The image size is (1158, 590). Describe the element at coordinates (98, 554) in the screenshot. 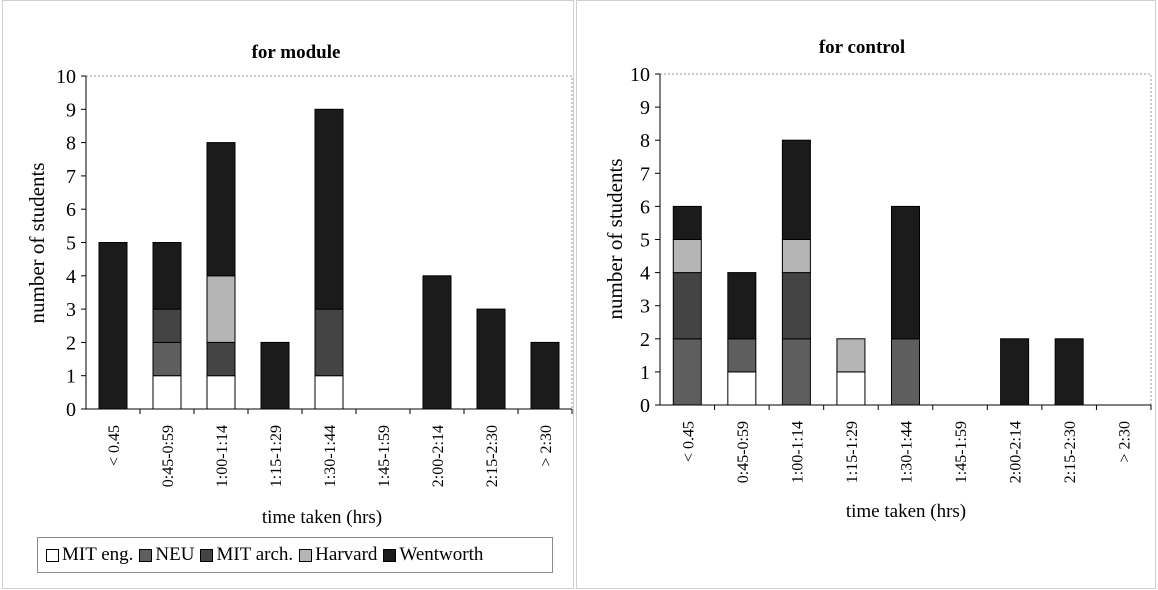

I see `legend-label: MIT eng.` at that location.